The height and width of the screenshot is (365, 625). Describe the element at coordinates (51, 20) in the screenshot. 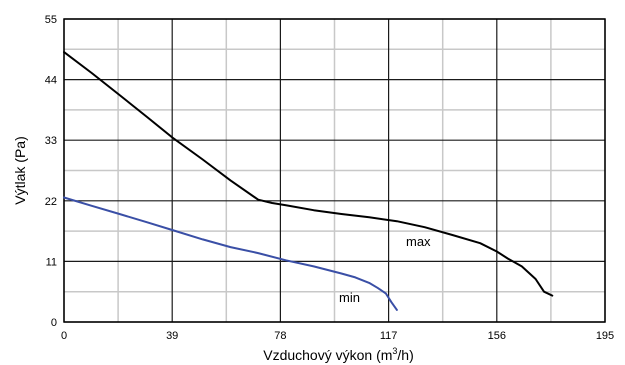

I see `y-tick-label: 55` at that location.